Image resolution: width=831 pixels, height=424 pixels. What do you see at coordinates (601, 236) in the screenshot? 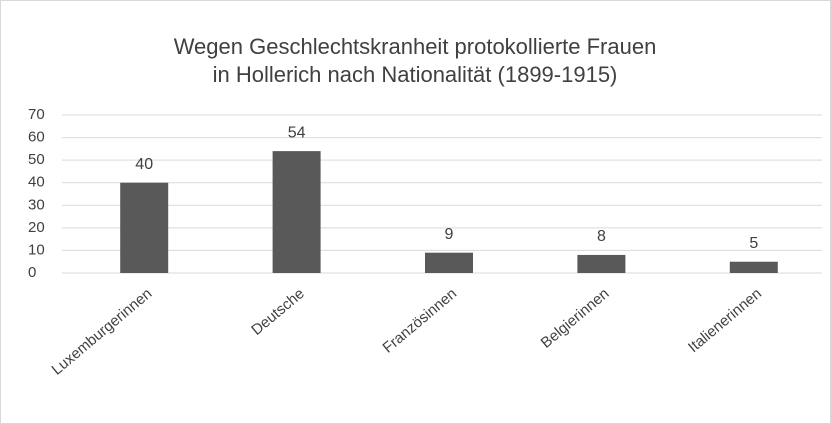
I see `data-label: 8` at bounding box center [601, 236].